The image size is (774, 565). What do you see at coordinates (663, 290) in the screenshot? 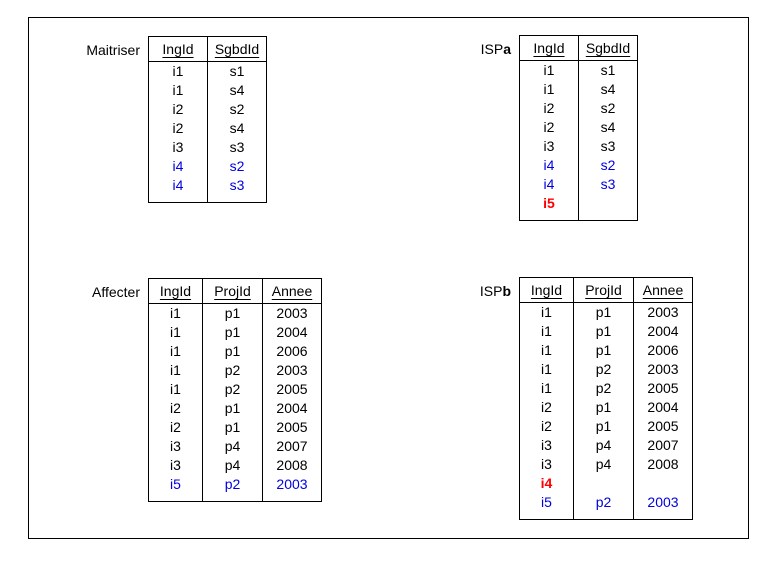
I see `column-header-label: Annee` at bounding box center [663, 290].